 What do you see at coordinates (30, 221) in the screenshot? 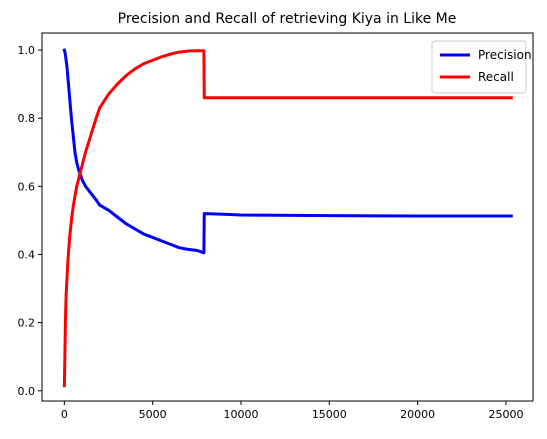
I see `y-axis: 0.0 0.2 0.4 0.6 0.8 1.0` at bounding box center [30, 221].